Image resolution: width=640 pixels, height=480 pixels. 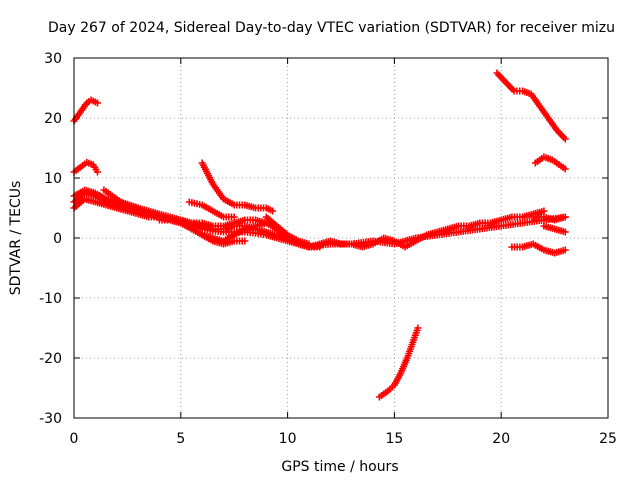 What do you see at coordinates (74, 439) in the screenshot?
I see `x-tick-label: 0` at bounding box center [74, 439].